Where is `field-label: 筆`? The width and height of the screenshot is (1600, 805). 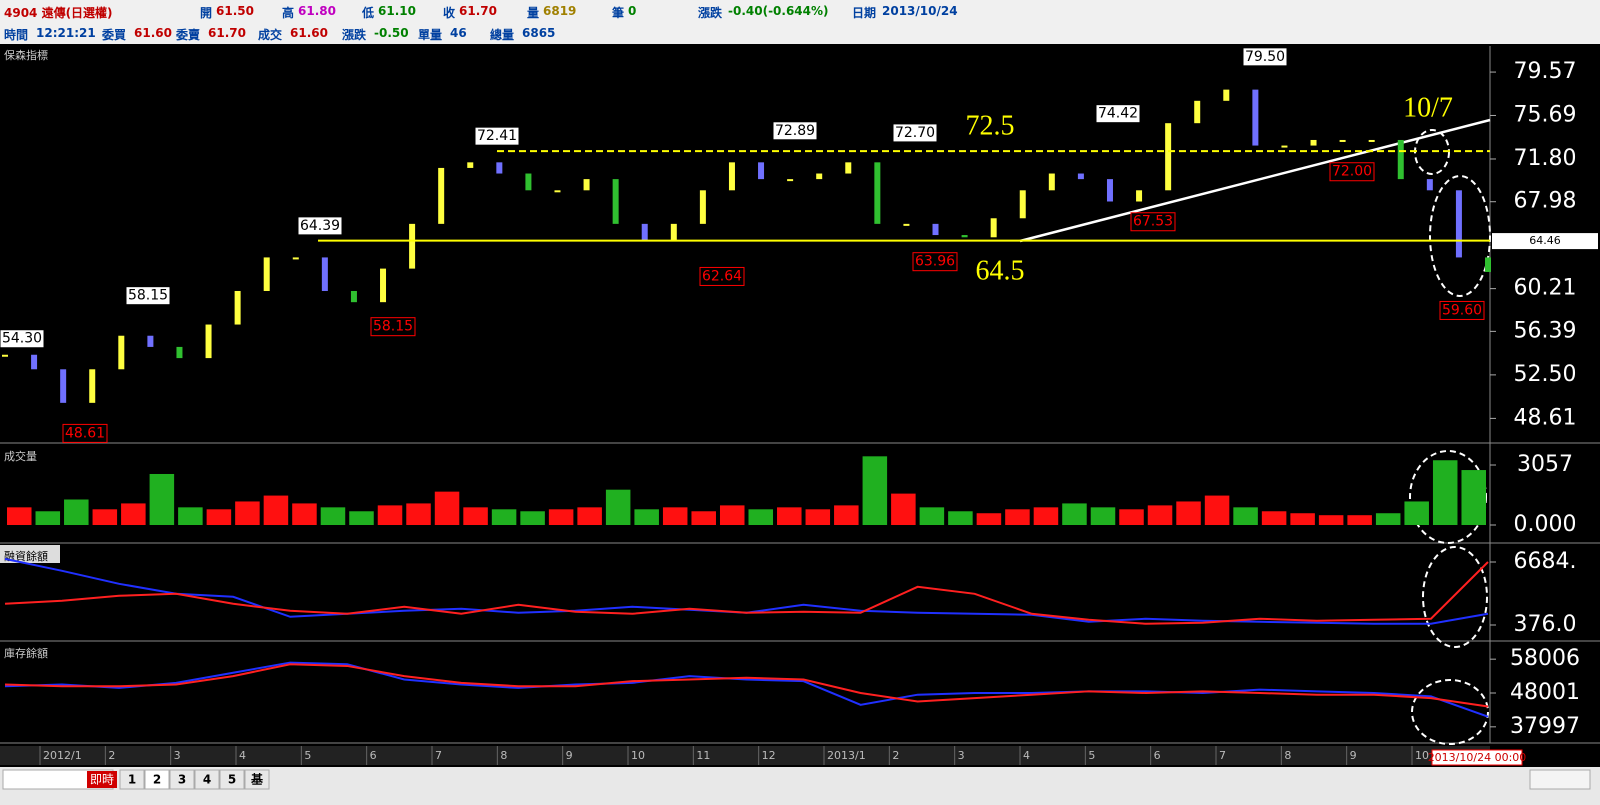 field-label: 筆 is located at coordinates (618, 13).